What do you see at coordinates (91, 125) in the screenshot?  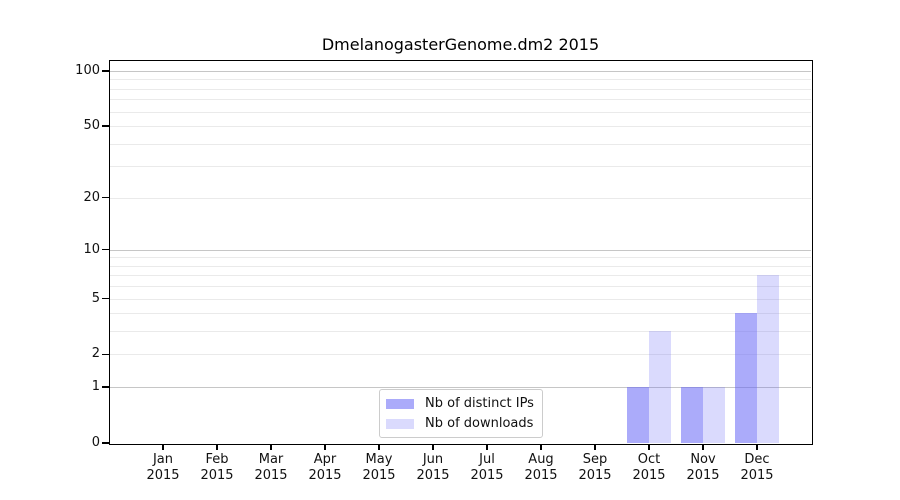 I see `y-axis-tick-label: 50` at bounding box center [91, 125].